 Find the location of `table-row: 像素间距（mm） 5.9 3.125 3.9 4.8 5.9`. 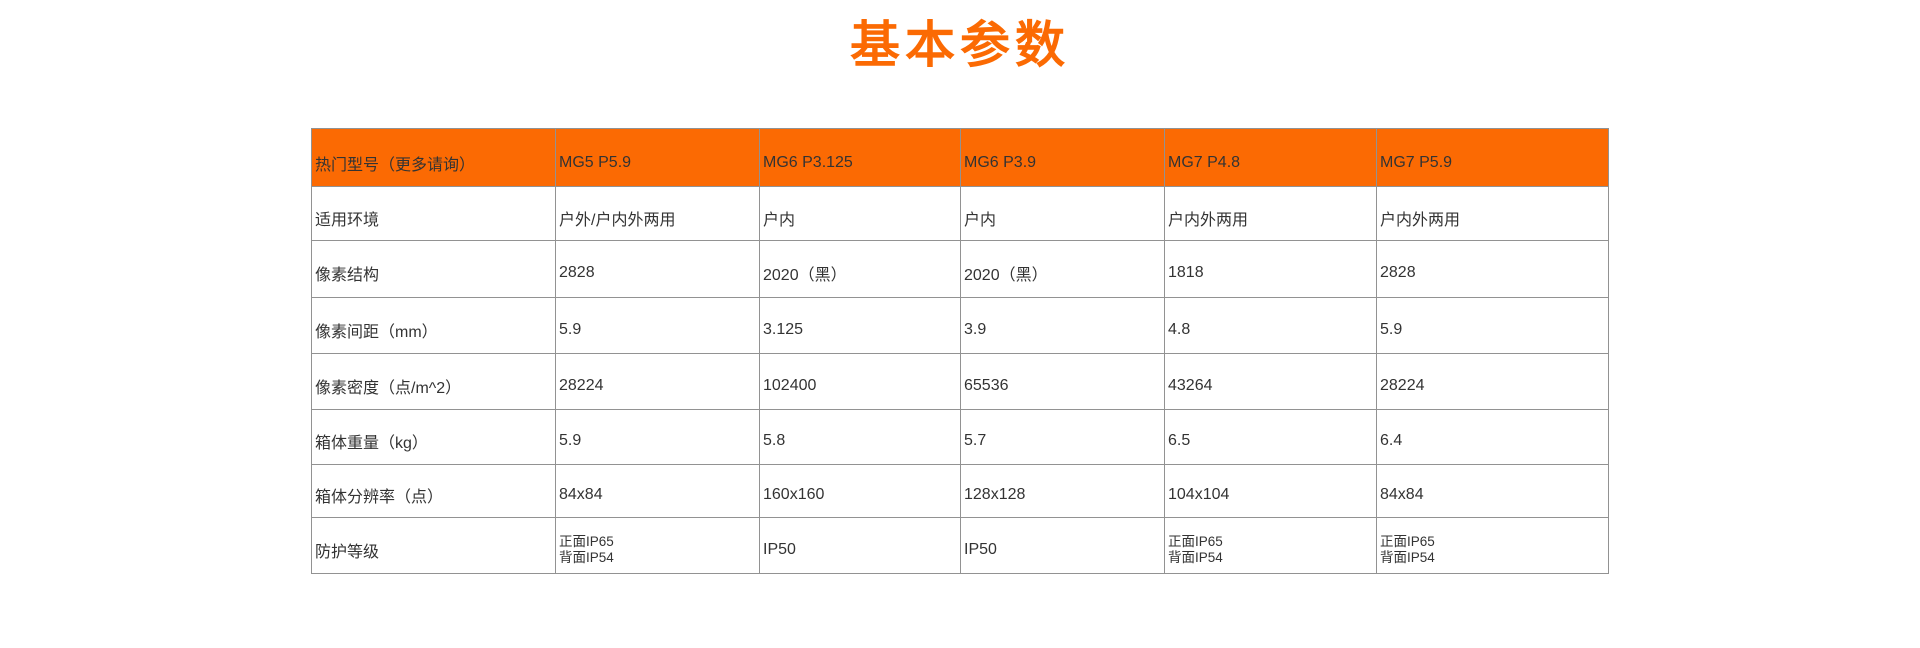

table-row: 像素间距（mm） 5.9 3.125 3.9 4.8 5.9 is located at coordinates (960, 325).